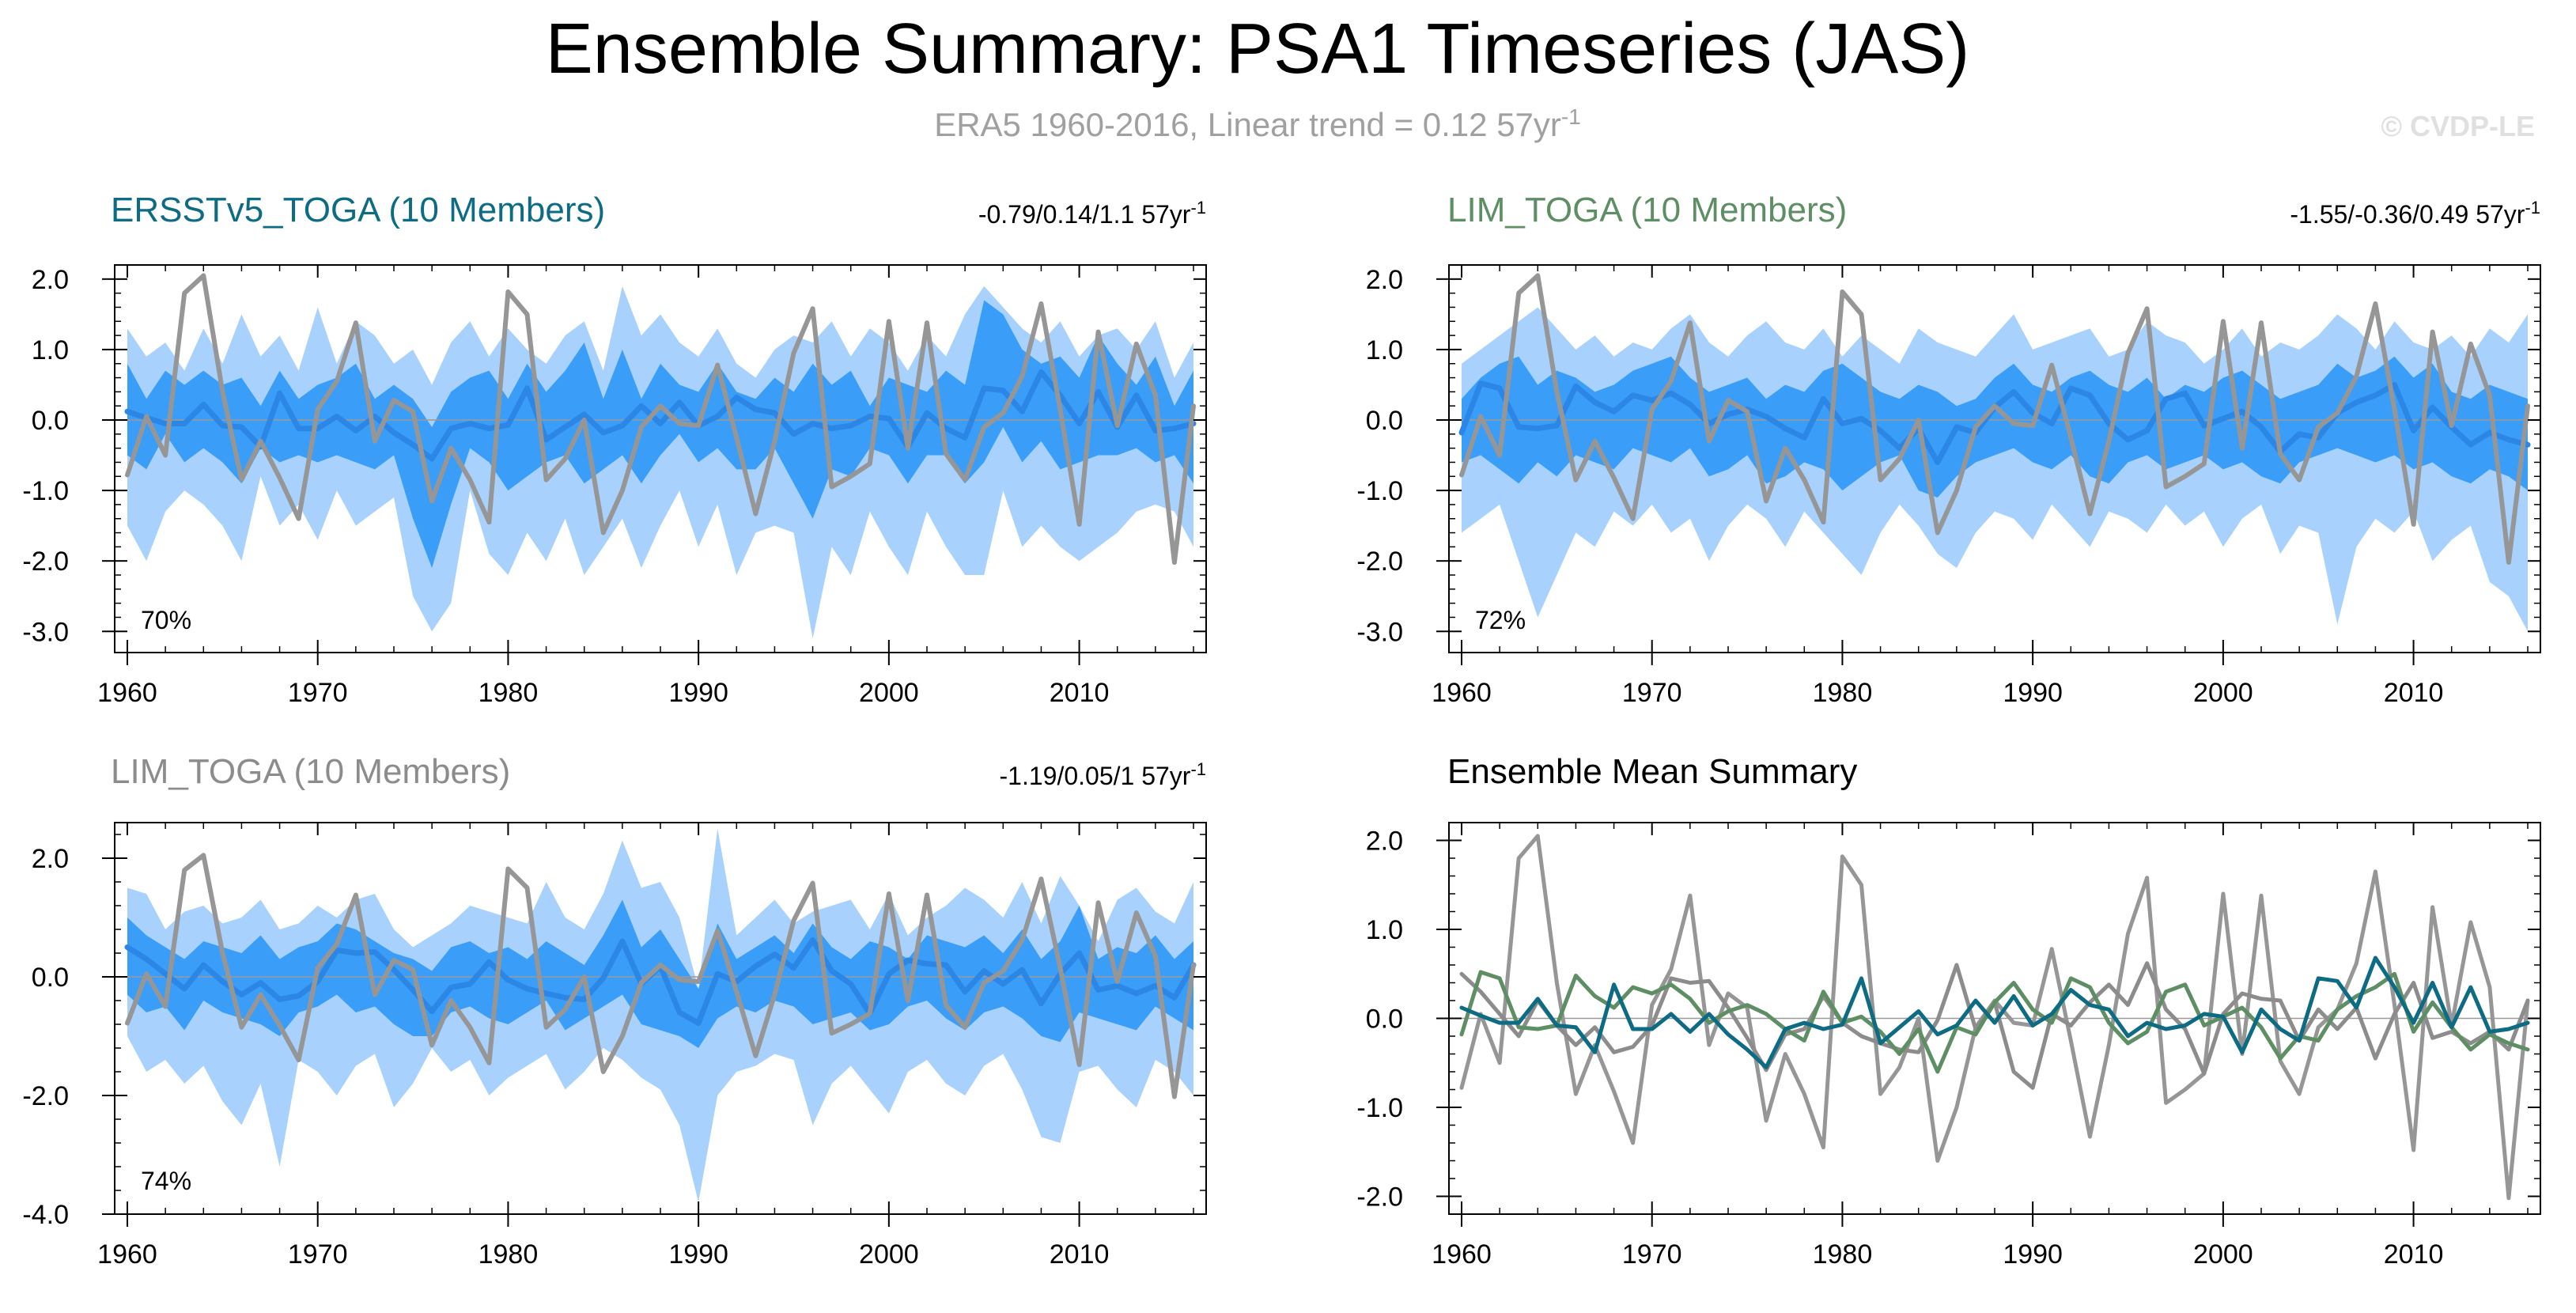 This screenshot has width=2576, height=1313. Describe the element at coordinates (1198, 769) in the screenshot. I see `panel-lim-gray-trend-sup: -1` at that location.